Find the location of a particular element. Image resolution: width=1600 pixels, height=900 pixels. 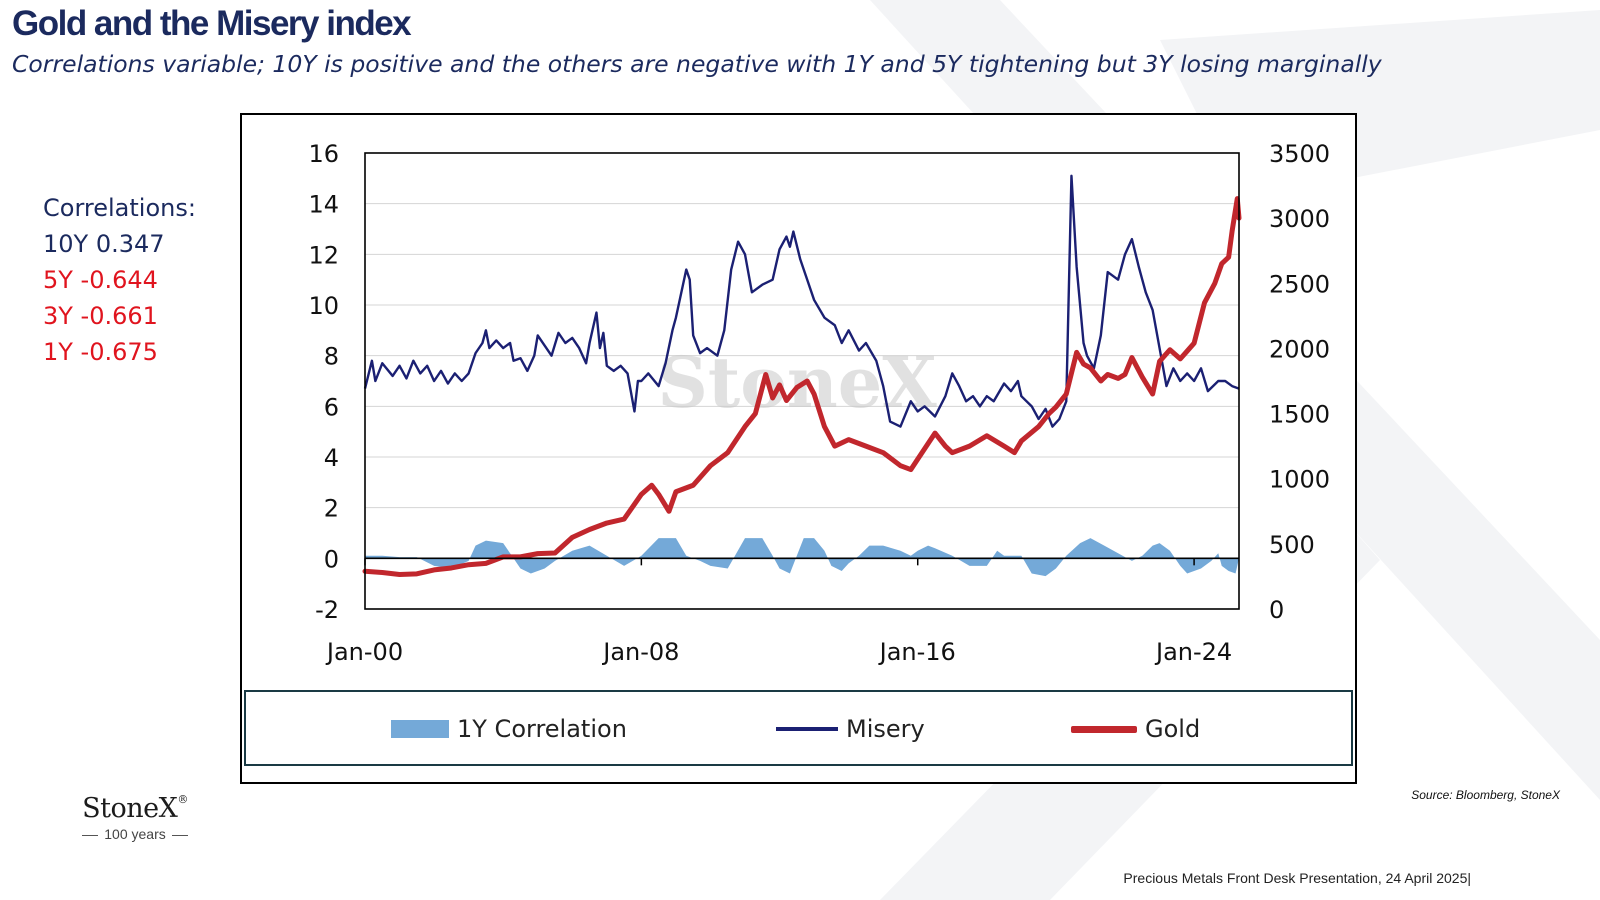

chart-watermark: StoneX is located at coordinates (797, 382).